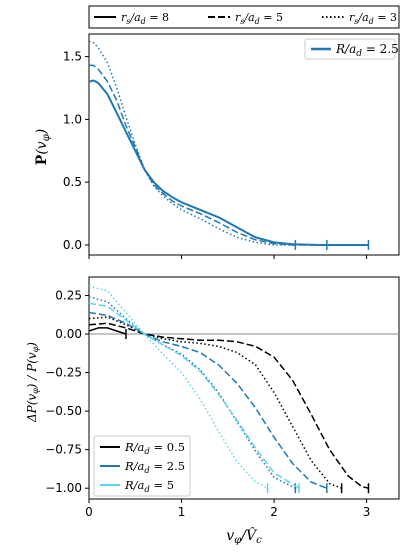  Describe the element at coordinates (63, 411) in the screenshot. I see `y-tick-label-1-3: −0.50` at that location.